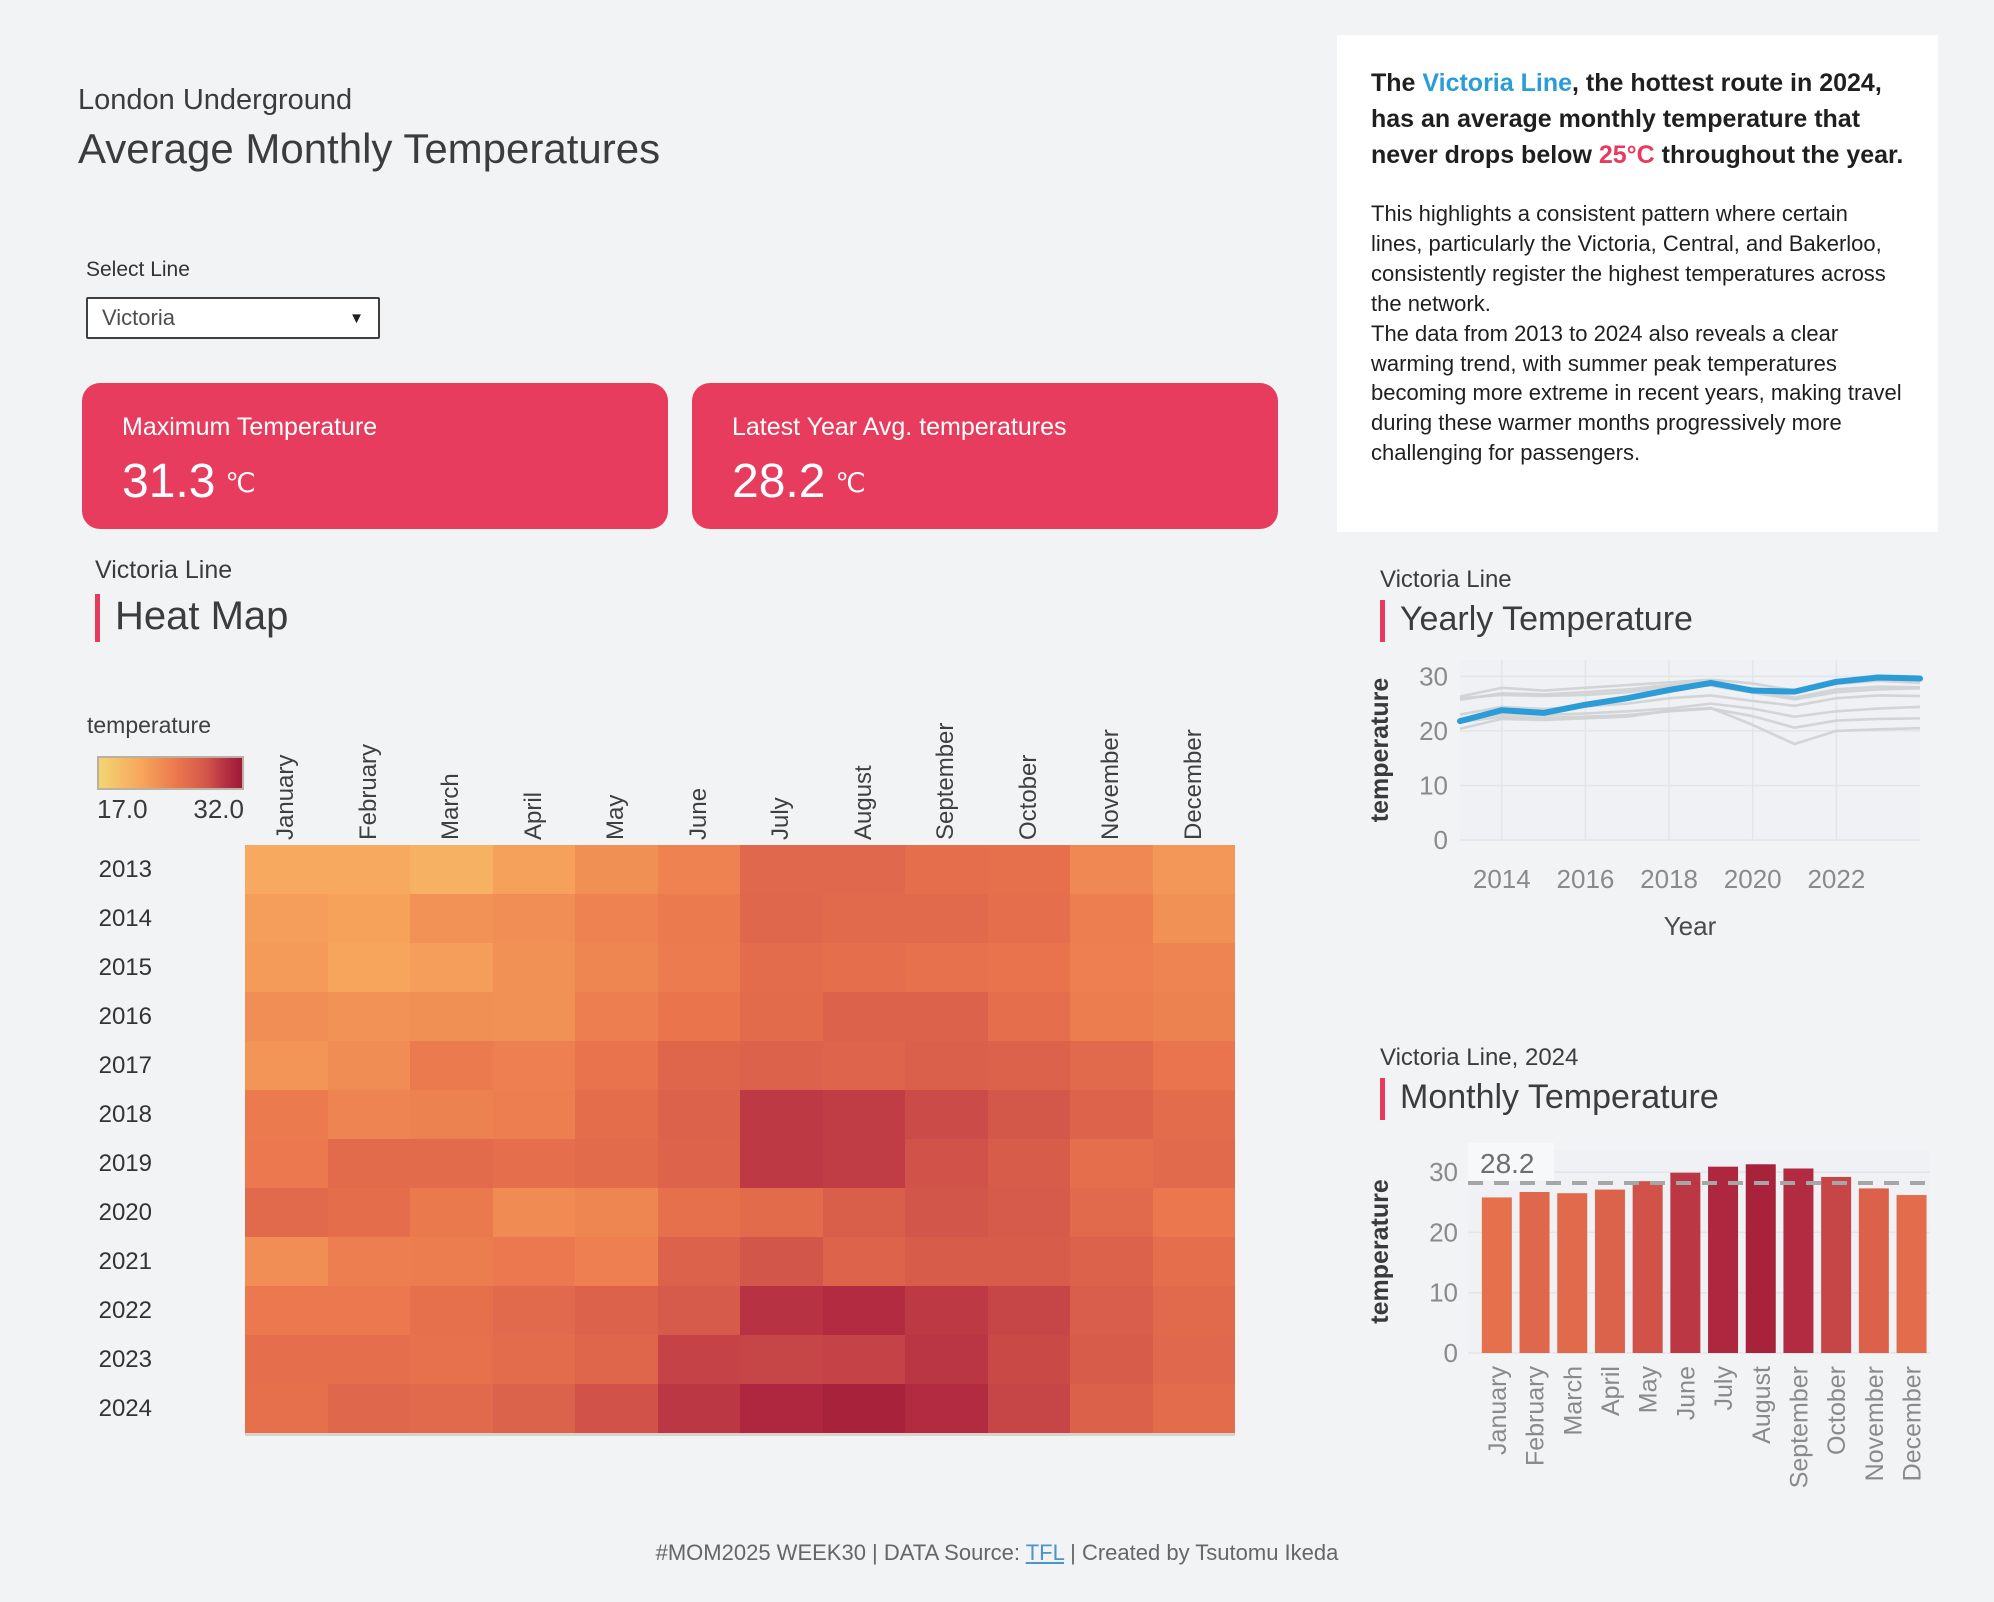  What do you see at coordinates (1045, 1552) in the screenshot?
I see `data-source-link: TFL` at bounding box center [1045, 1552].